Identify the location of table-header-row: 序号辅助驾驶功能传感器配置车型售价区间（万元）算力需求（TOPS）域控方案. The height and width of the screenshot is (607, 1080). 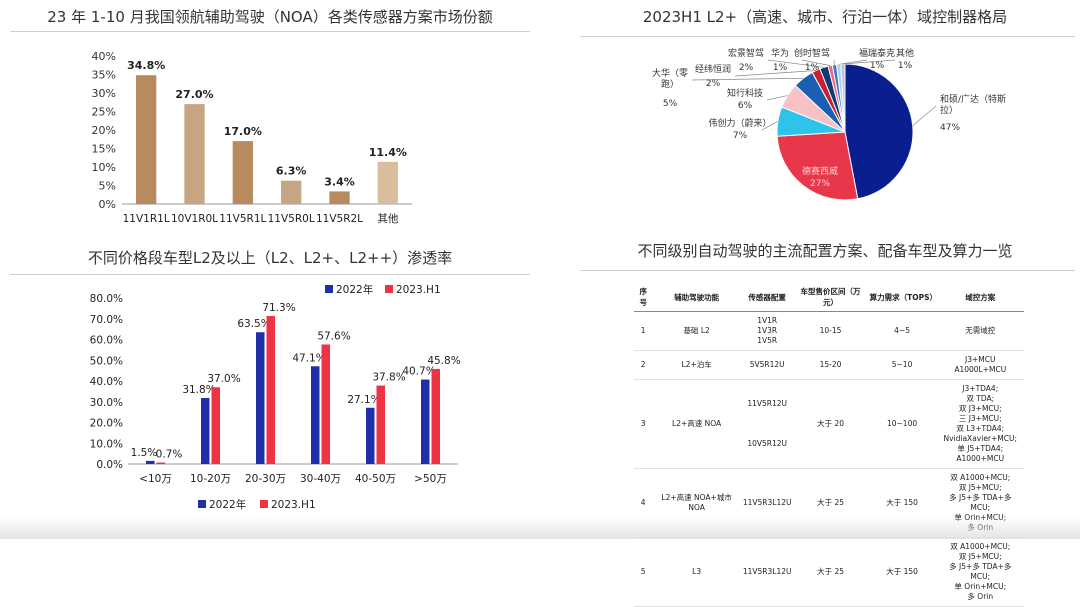
(829, 297).